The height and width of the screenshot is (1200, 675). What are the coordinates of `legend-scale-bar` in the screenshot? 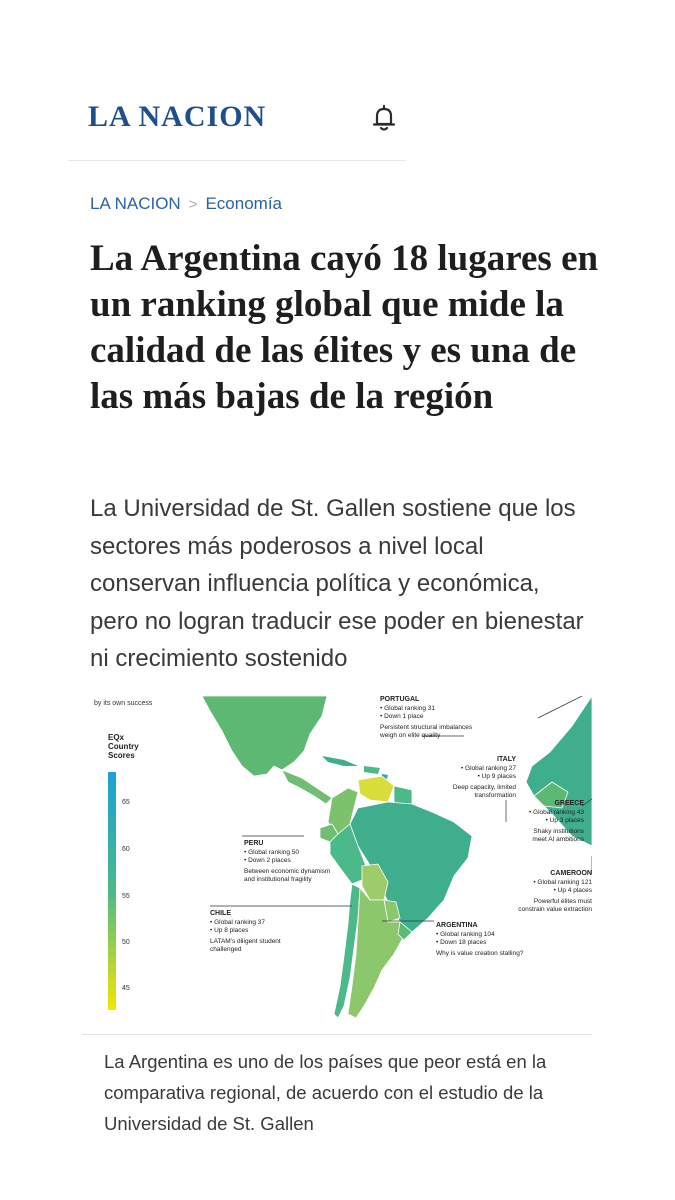 It's located at (112, 891).